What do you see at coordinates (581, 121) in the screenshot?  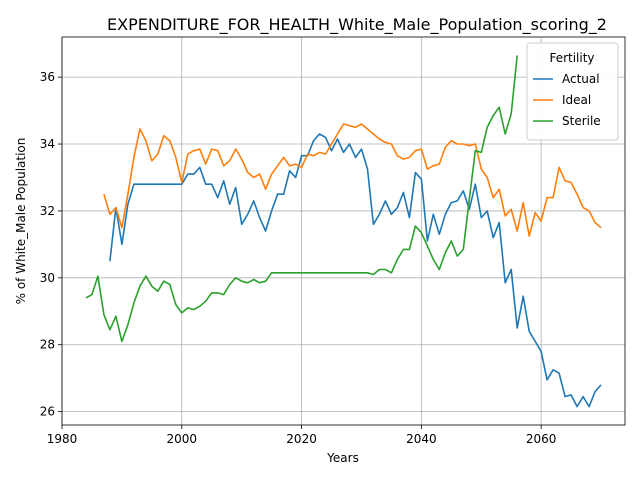 I see `legend-label-sterile: Sterile` at bounding box center [581, 121].